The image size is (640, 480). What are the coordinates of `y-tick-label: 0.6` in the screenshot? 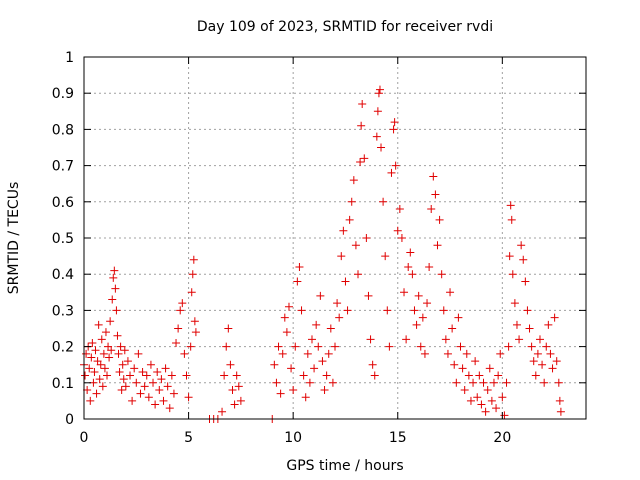 It's located at (63, 203).